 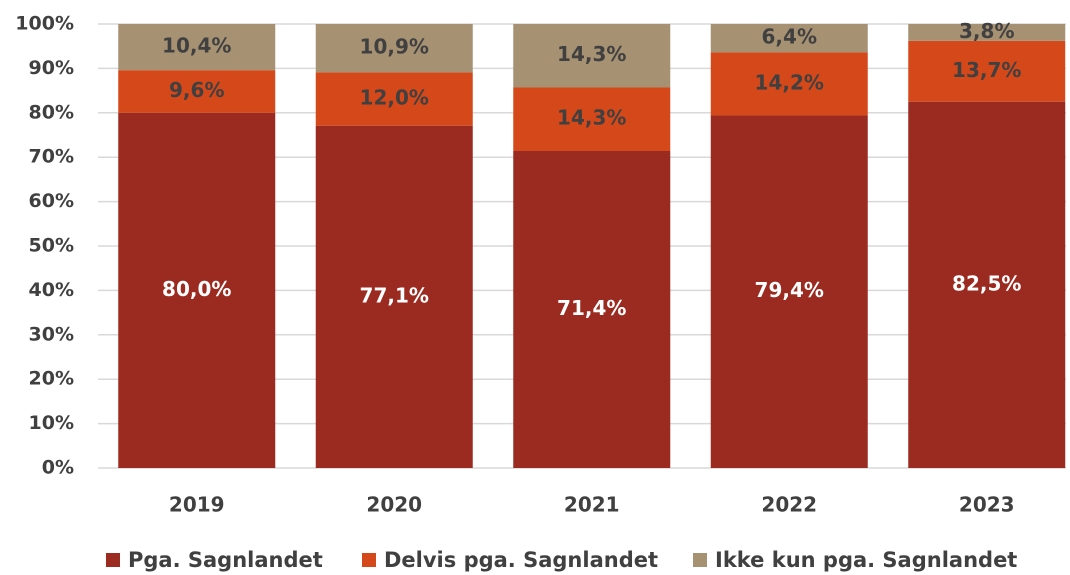 I want to click on value-label: 13,7%, so click(x=986, y=70).